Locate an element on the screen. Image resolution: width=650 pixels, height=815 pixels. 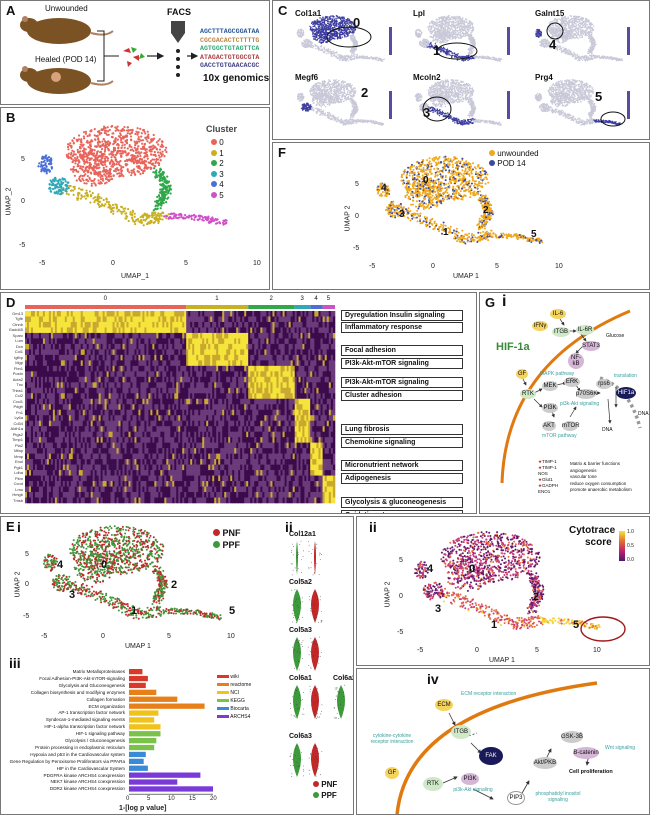
feature-colorbar is located at coordinates (390, 41).